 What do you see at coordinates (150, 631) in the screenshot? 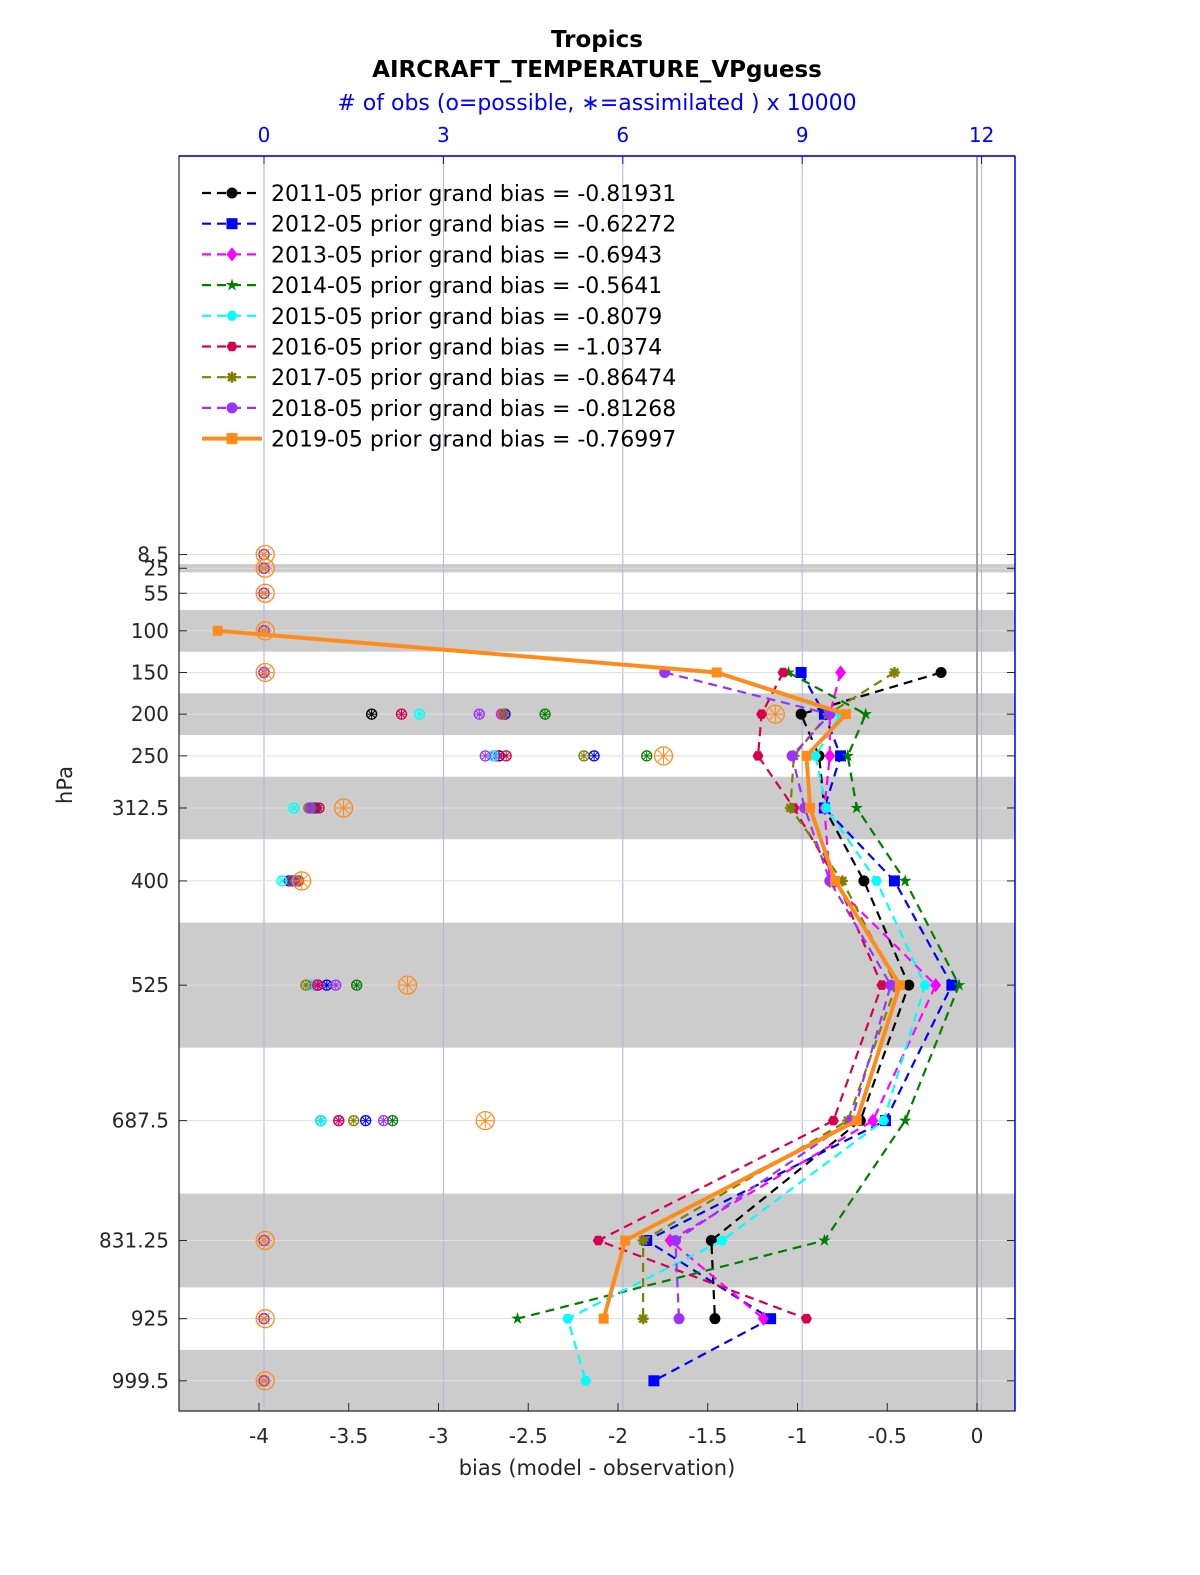
I see `y-tick-label: 100` at bounding box center [150, 631].